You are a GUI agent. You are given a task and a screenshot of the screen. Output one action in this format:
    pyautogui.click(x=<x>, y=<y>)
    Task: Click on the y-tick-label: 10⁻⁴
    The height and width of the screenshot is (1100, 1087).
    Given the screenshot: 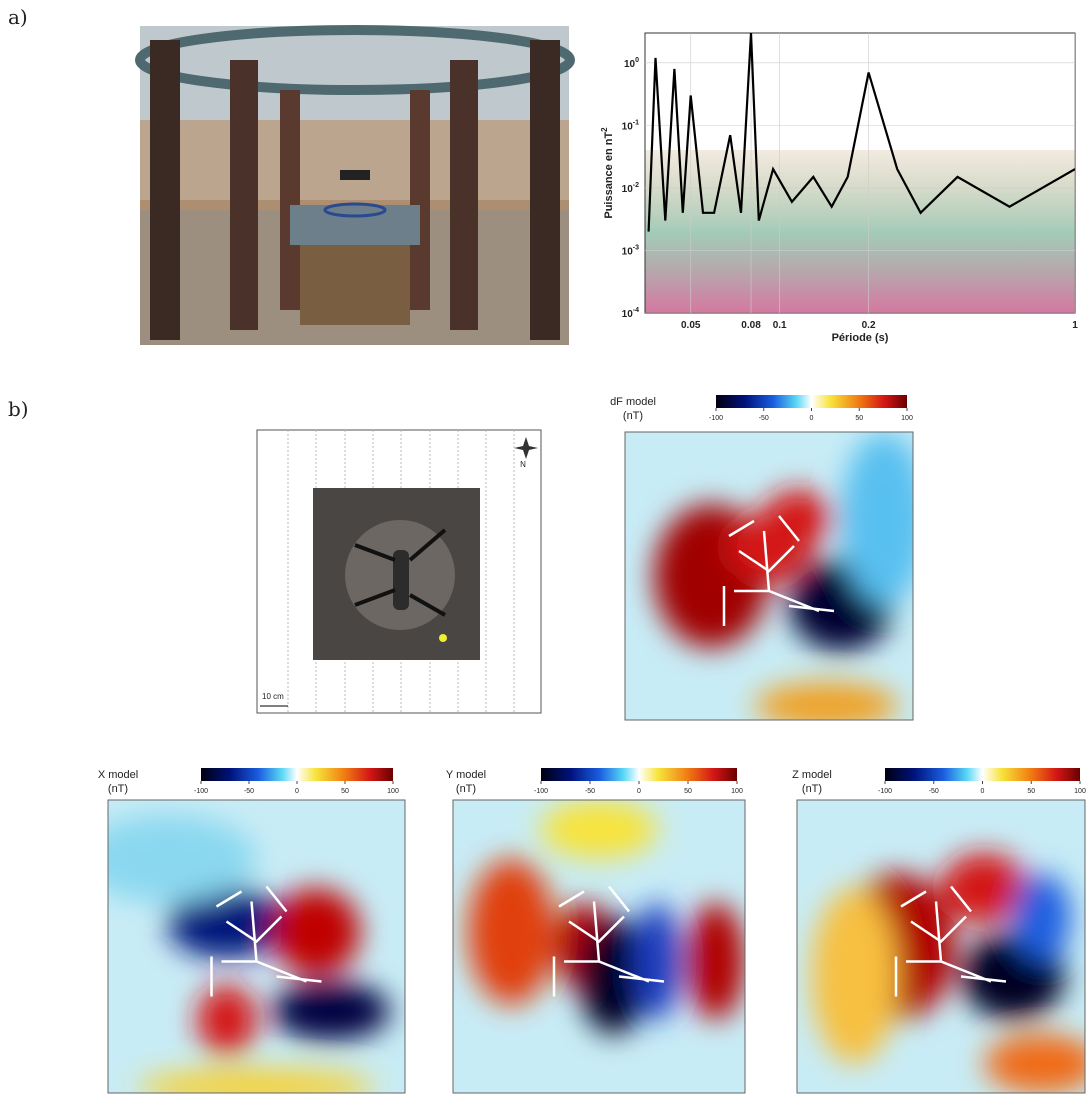 What is the action you would take?
    pyautogui.click(x=630, y=313)
    